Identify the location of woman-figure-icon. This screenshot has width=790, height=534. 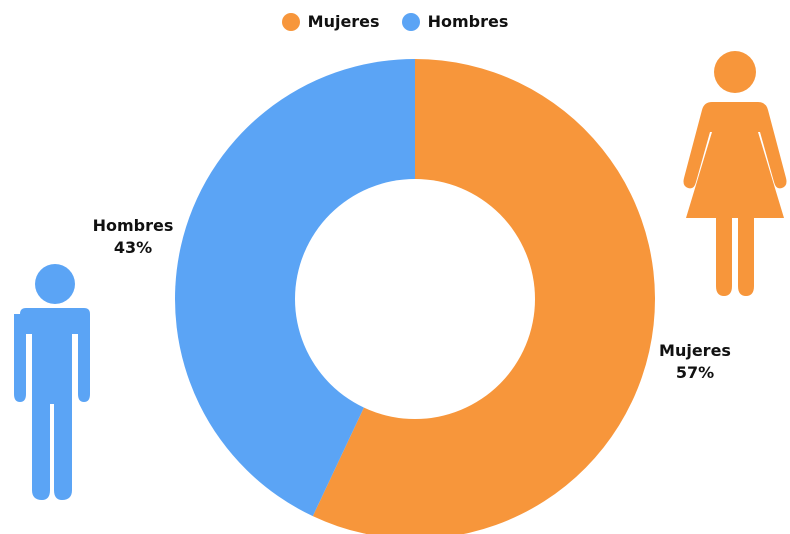
(735, 173).